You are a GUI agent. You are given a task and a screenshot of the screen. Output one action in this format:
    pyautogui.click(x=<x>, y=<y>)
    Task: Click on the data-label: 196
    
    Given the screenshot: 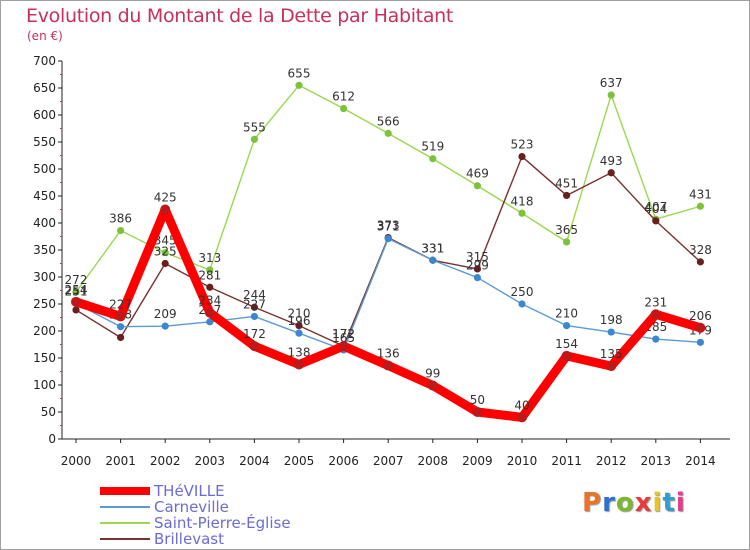 What is the action you would take?
    pyautogui.click(x=299, y=321)
    